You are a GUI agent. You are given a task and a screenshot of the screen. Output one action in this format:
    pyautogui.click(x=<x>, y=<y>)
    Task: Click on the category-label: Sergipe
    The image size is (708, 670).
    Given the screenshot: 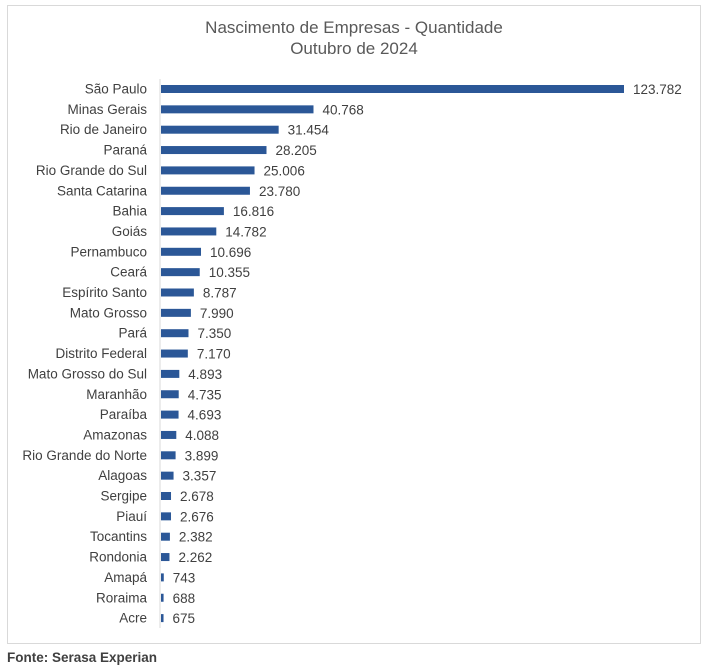 What is the action you would take?
    pyautogui.click(x=123, y=496)
    